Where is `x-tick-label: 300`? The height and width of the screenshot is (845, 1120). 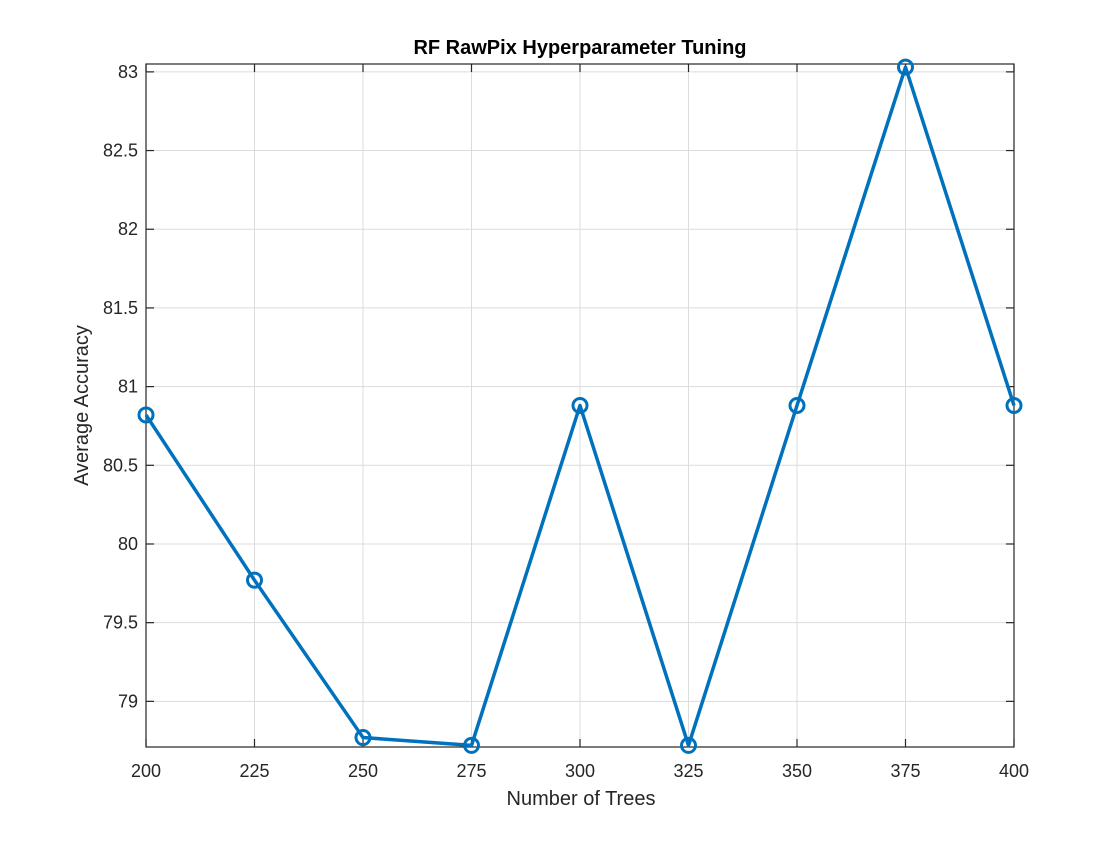
x-tick-label: 300 is located at coordinates (580, 771).